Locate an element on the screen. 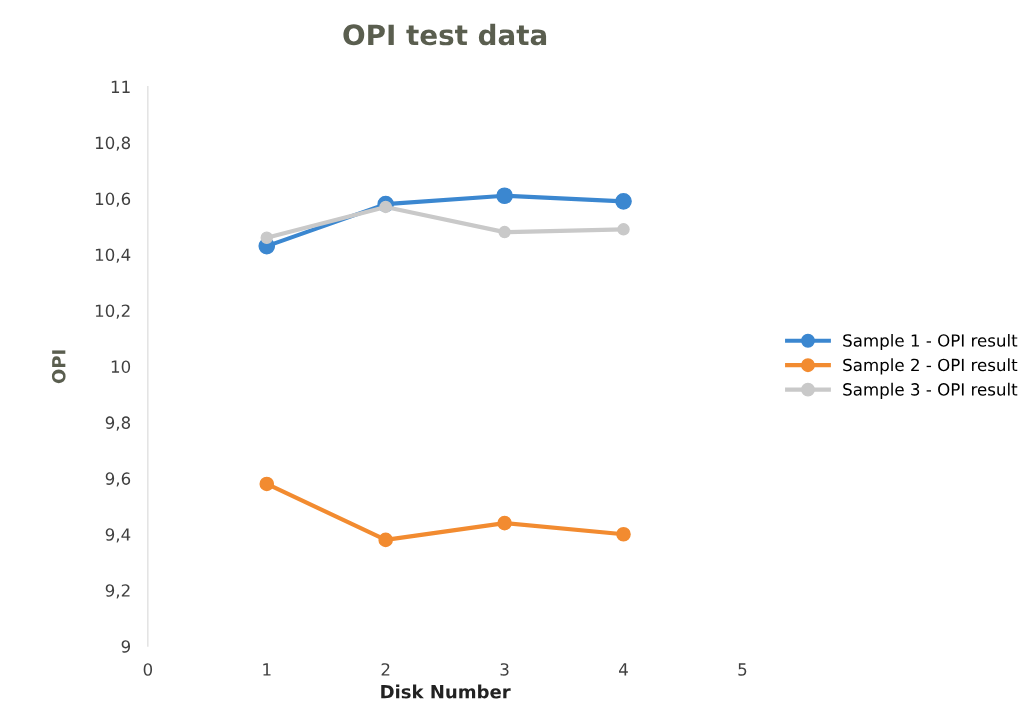 The width and height of the screenshot is (1034, 722). chart-title: OPI test data is located at coordinates (445, 34).